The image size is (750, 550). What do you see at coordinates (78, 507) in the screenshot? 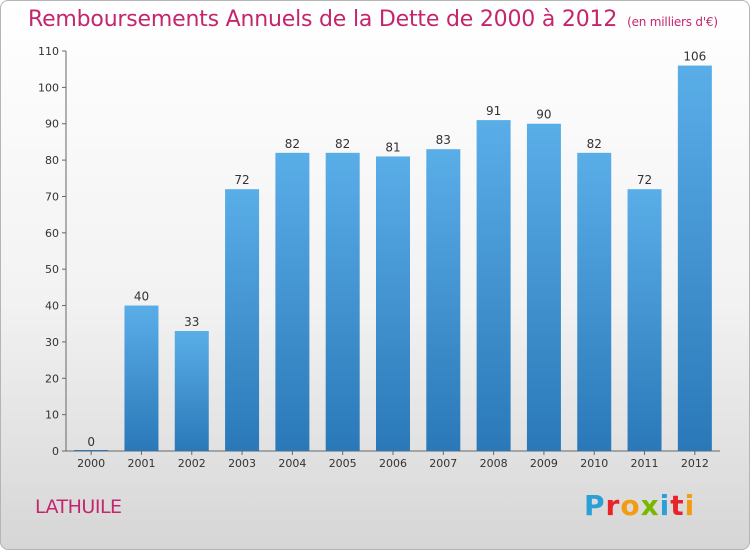
I see `commune-name: LATHUILE` at bounding box center [78, 507].